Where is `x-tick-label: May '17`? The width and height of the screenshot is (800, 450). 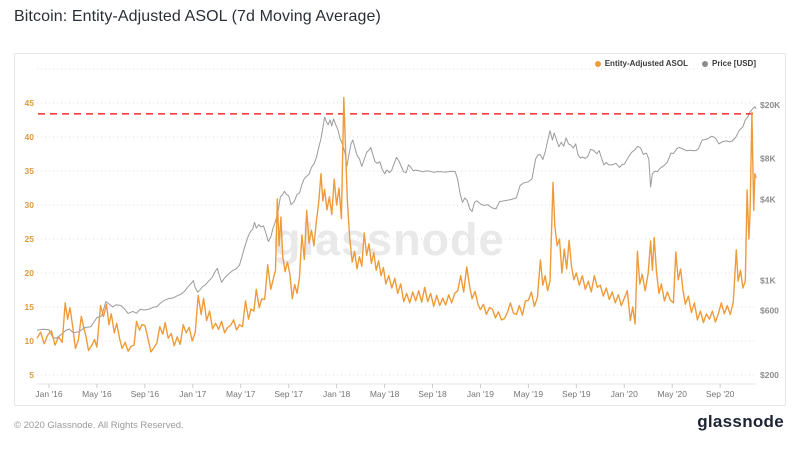
x-tick-label: May '17 is located at coordinates (241, 394).